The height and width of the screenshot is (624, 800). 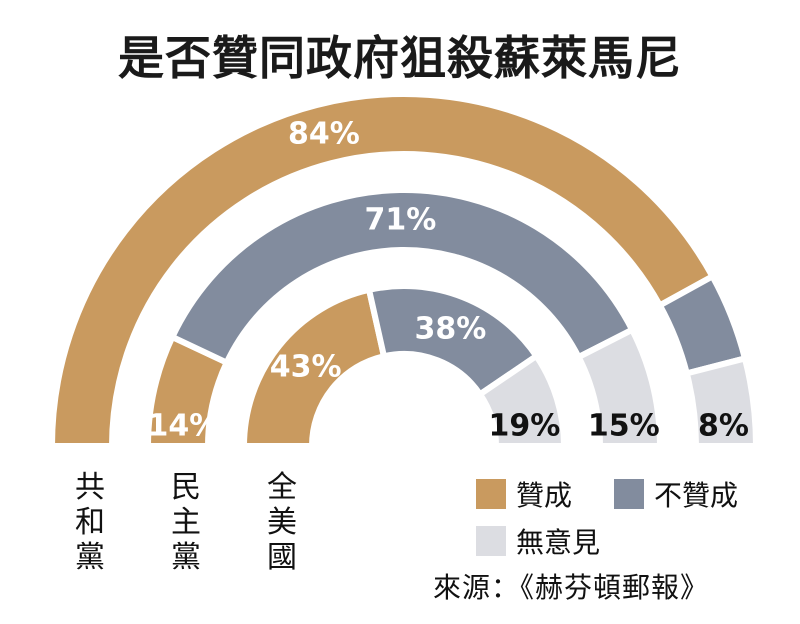 What do you see at coordinates (624, 426) in the screenshot?
I see `value-label-democrat-no-opinion: 15%` at bounding box center [624, 426].